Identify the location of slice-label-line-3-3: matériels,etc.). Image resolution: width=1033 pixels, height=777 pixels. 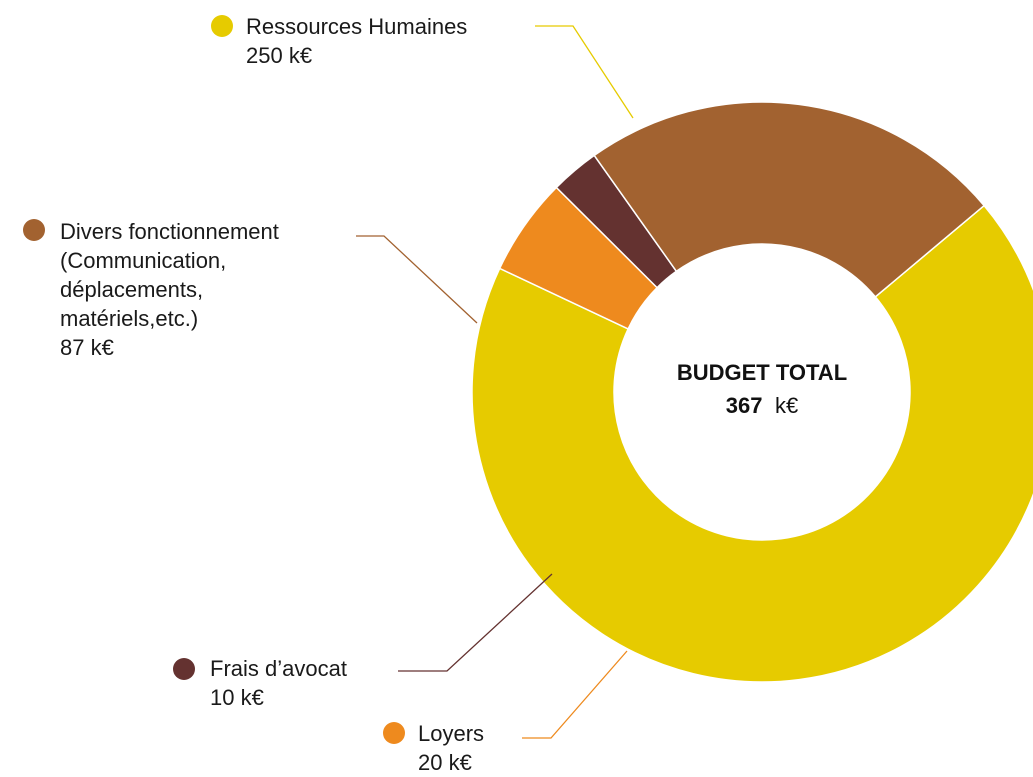
(129, 318).